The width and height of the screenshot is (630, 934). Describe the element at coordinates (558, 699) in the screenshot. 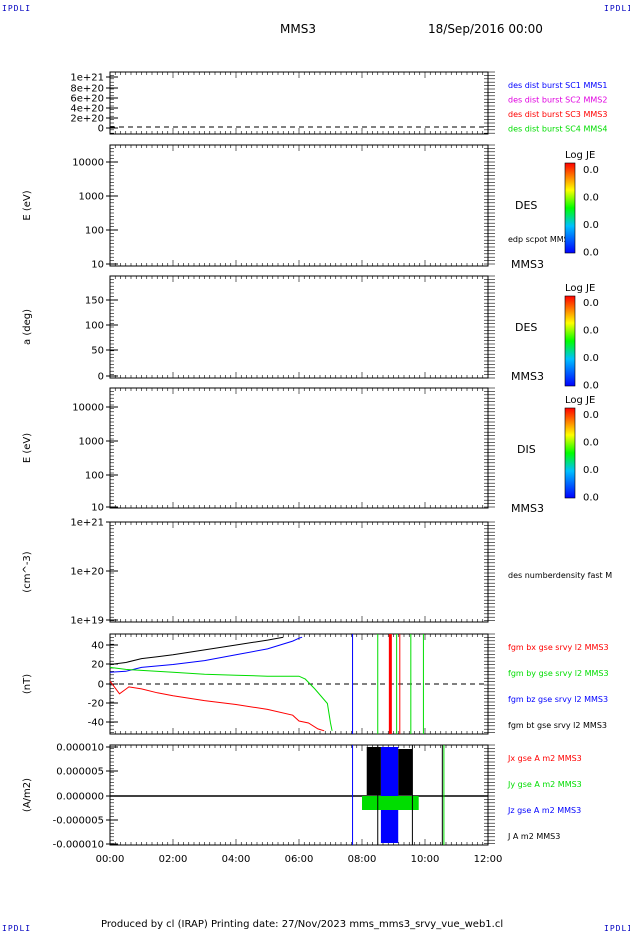

I see `legend-entry: fgm bz gse srvy l2 MMS3` at that location.